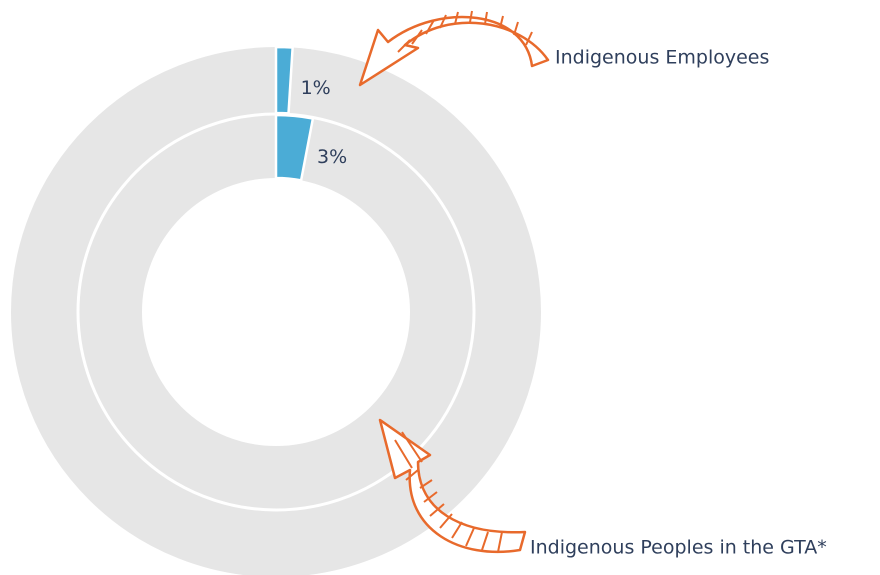 Image resolution: width=880 pixels, height=575 pixels. Describe the element at coordinates (678, 548) in the screenshot. I see `series-name: Indigenous Peoples in the GTA*` at that location.